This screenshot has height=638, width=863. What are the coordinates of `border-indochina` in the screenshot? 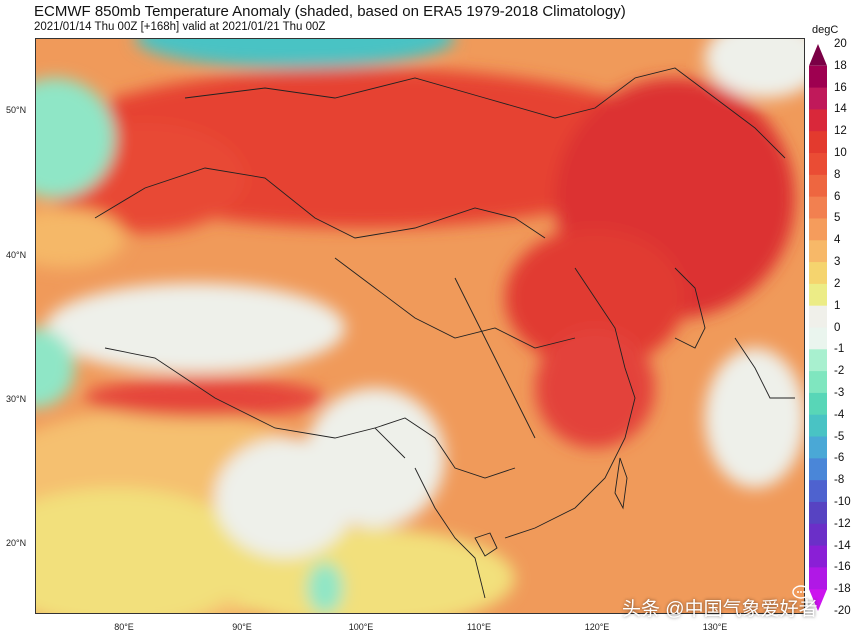 It's located at (450, 533).